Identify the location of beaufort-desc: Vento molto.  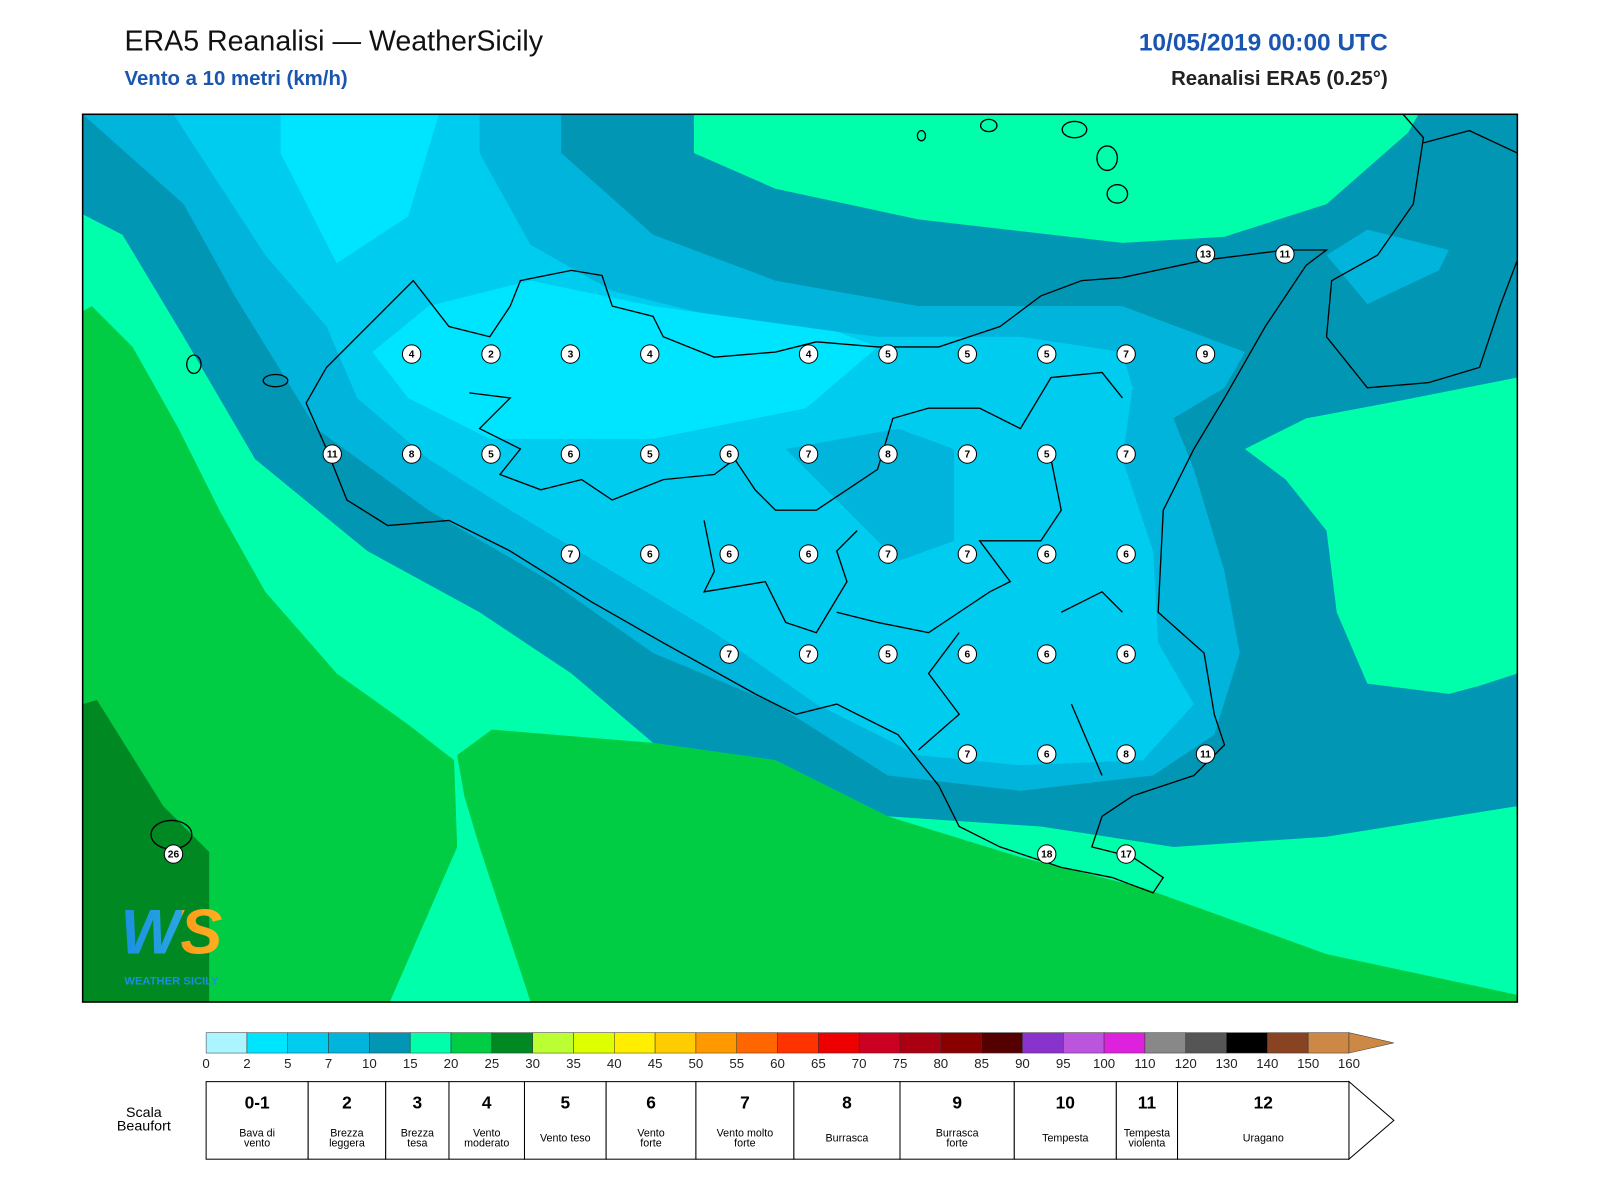
(745, 1134).